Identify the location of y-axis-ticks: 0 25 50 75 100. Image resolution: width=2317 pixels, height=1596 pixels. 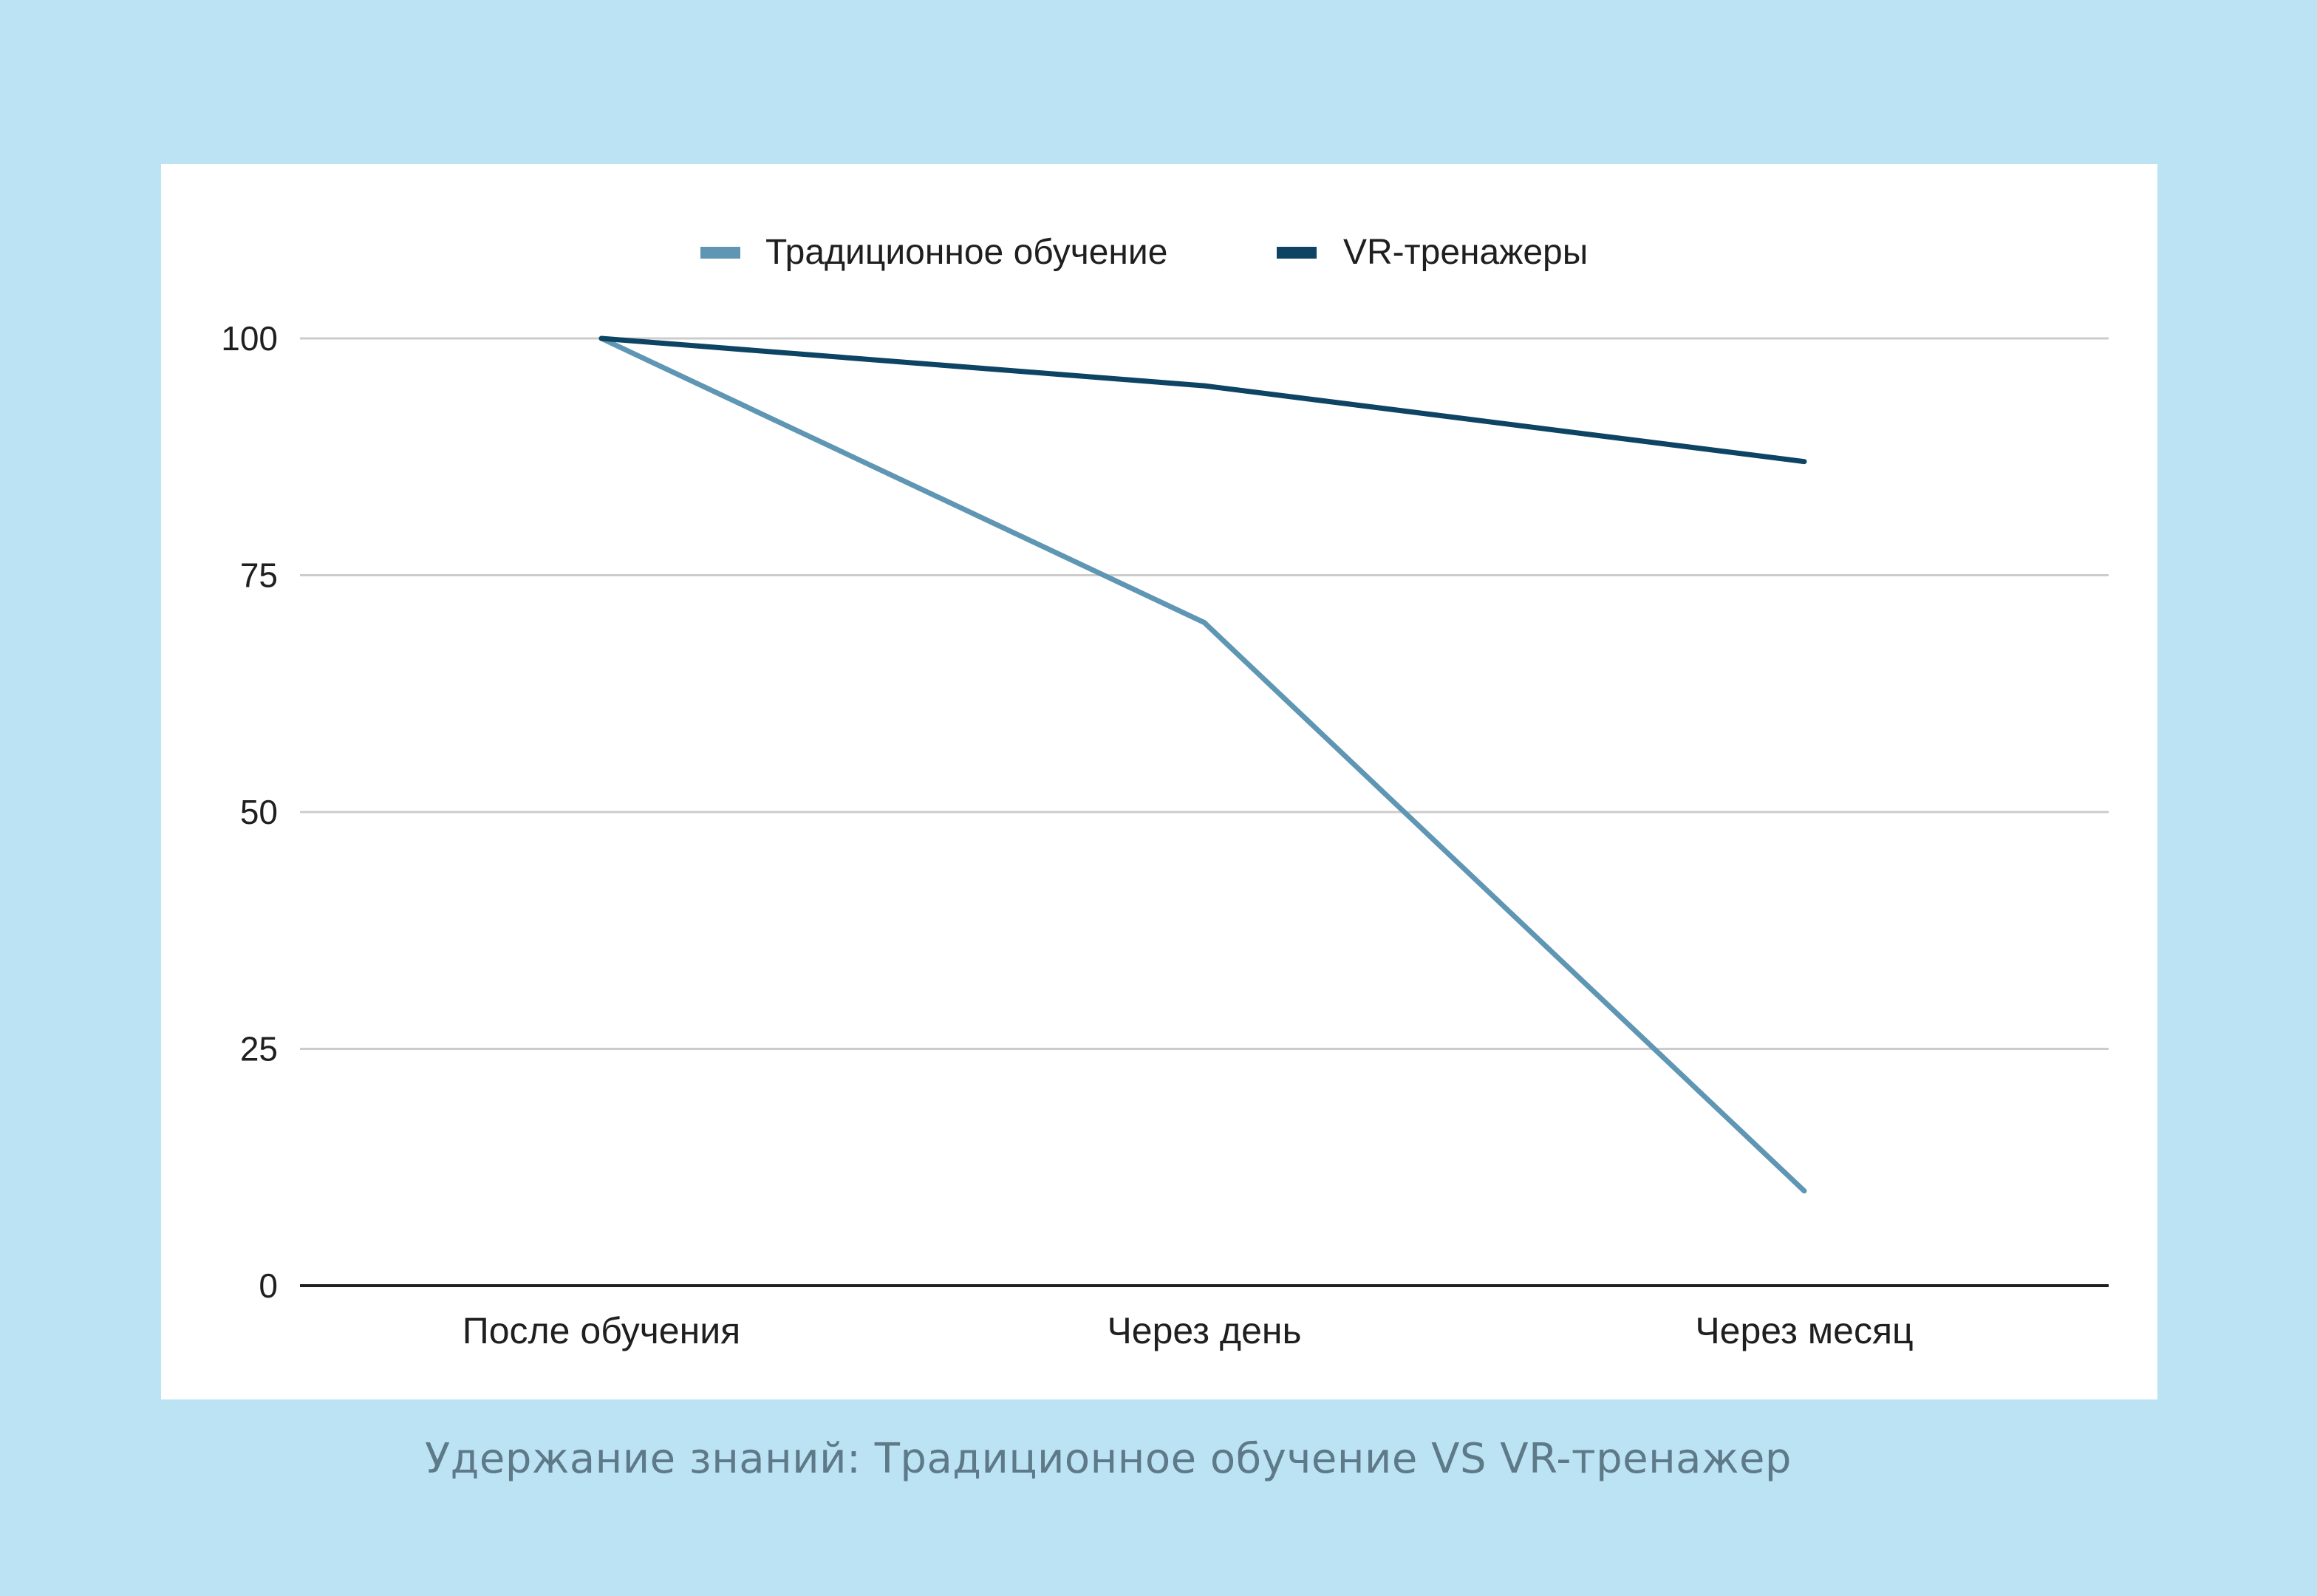
(249, 812).